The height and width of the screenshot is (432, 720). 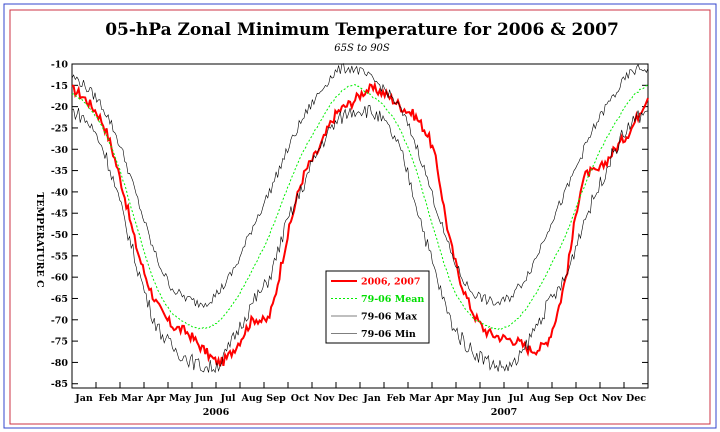 What do you see at coordinates (362, 48) in the screenshot?
I see `chart-subtitle: 65S to 90S` at bounding box center [362, 48].